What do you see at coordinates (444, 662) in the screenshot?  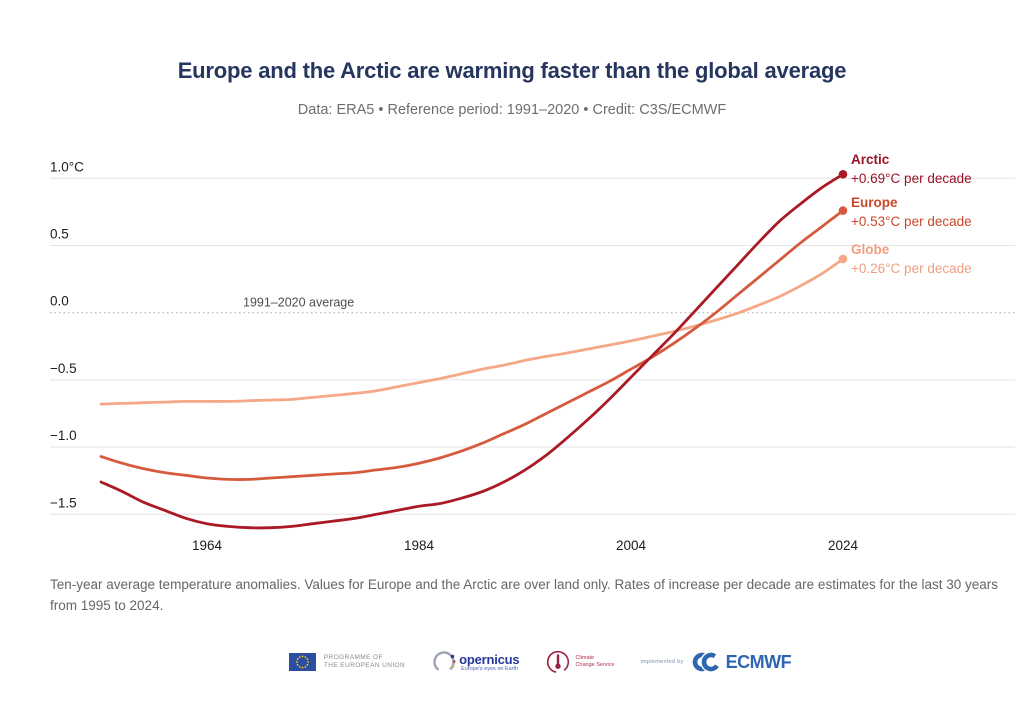 I see `copernicus-icon` at bounding box center [444, 662].